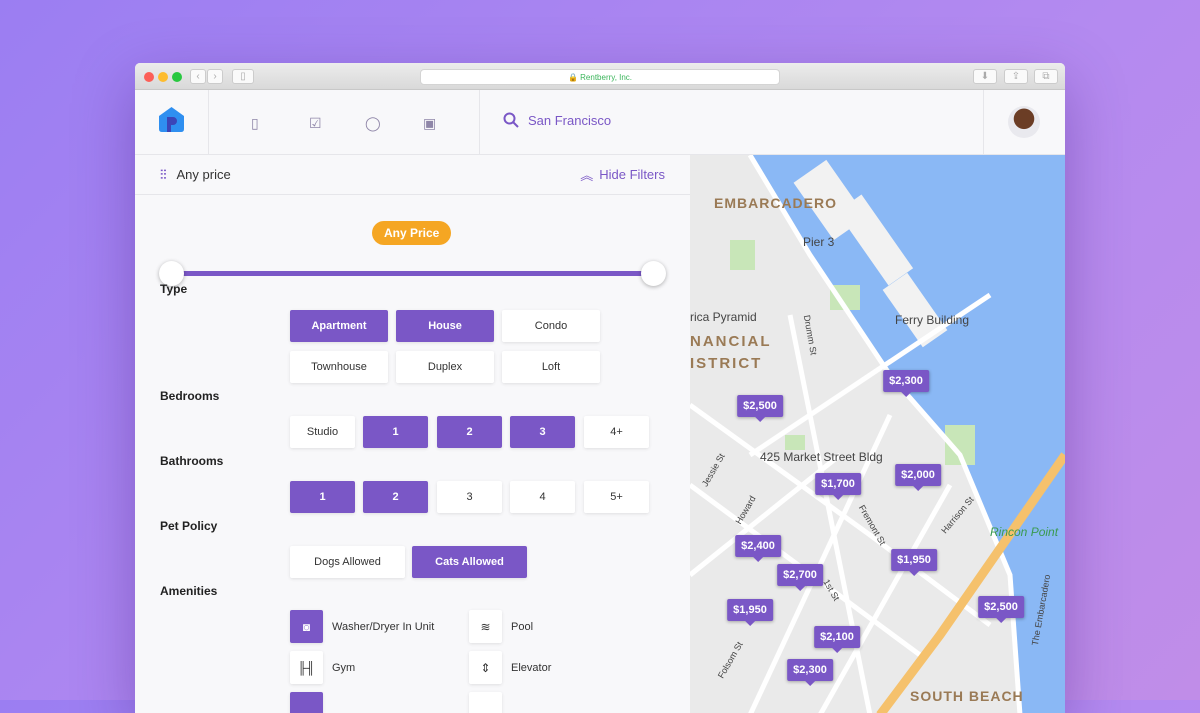 This screenshot has height=713, width=1200. Describe the element at coordinates (315, 123) in the screenshot. I see `checkbox-icon: ☑` at that location.